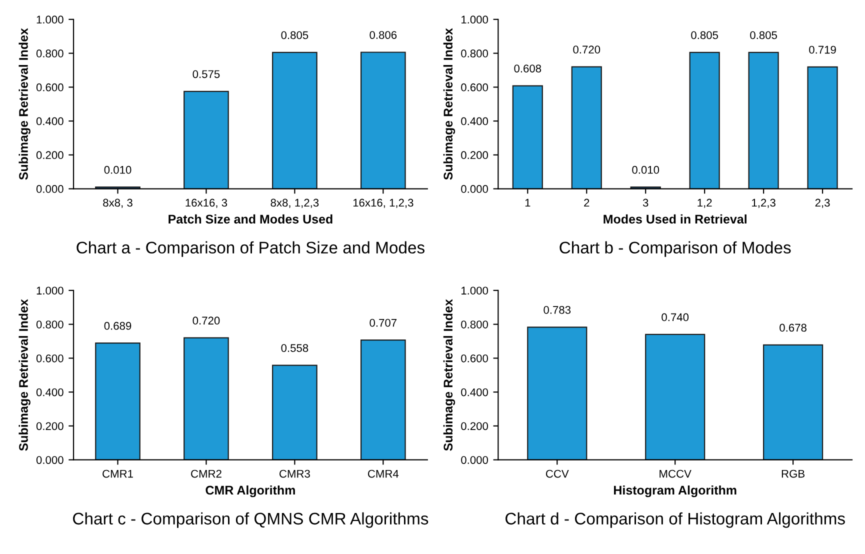 The width and height of the screenshot is (865, 554). I want to click on data-label: 0.740, so click(675, 317).